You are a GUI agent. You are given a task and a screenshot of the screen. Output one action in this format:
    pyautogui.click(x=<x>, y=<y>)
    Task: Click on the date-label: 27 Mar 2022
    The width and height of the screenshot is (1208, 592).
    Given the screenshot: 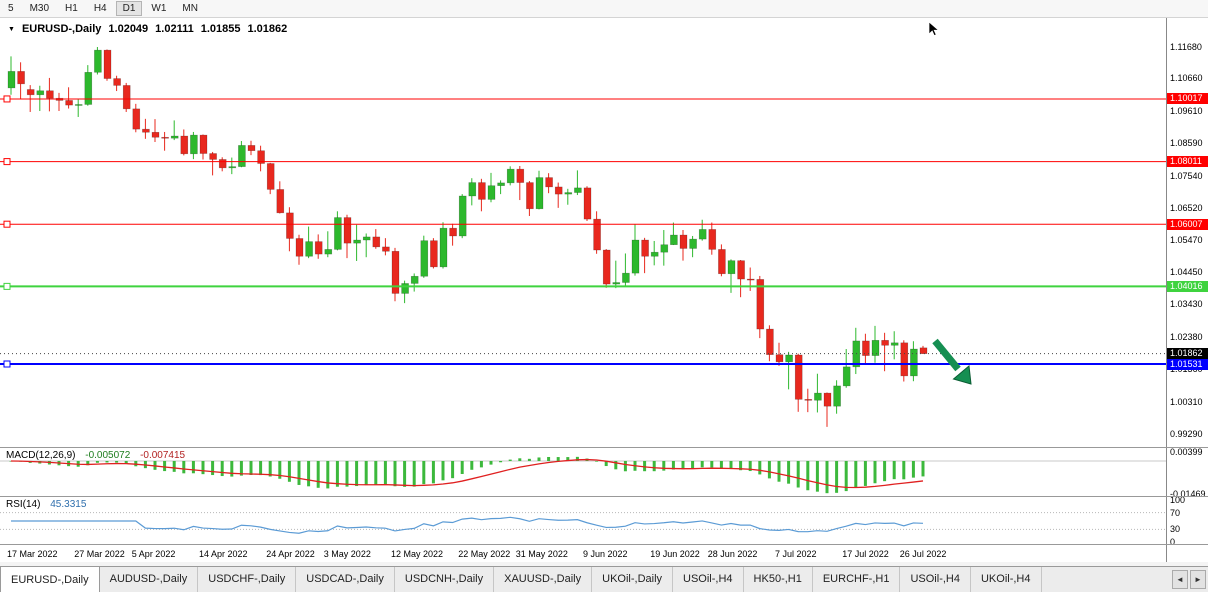 What is the action you would take?
    pyautogui.click(x=99, y=554)
    